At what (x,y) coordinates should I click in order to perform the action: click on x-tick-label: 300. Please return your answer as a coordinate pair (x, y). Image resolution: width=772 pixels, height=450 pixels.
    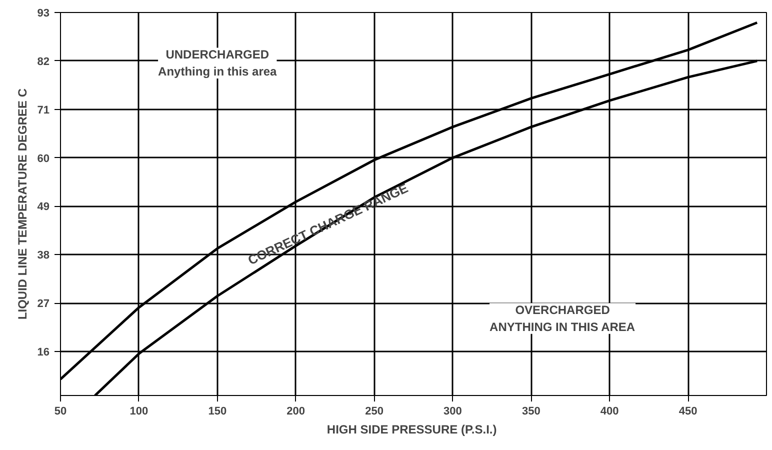
    Looking at the image, I should click on (453, 412).